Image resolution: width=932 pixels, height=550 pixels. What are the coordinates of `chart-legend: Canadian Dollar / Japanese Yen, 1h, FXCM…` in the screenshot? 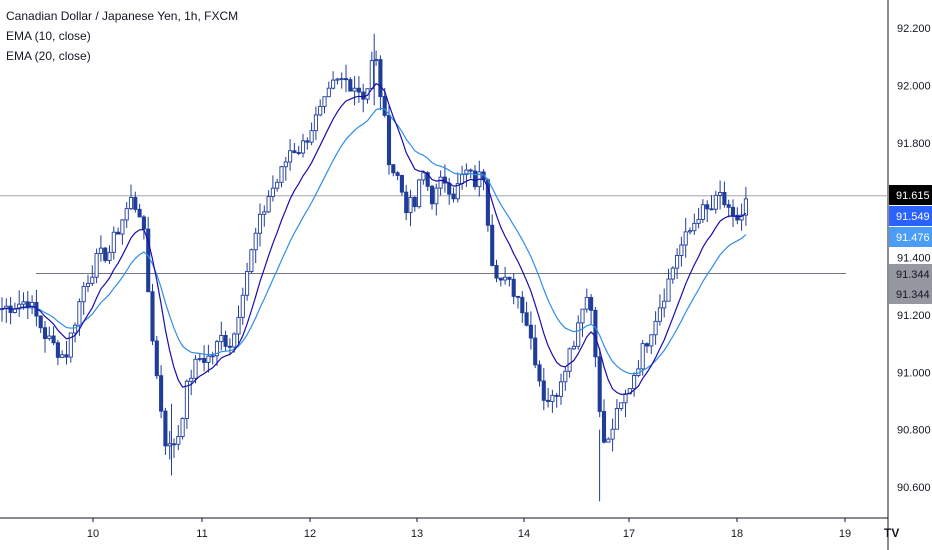 It's located at (122, 36).